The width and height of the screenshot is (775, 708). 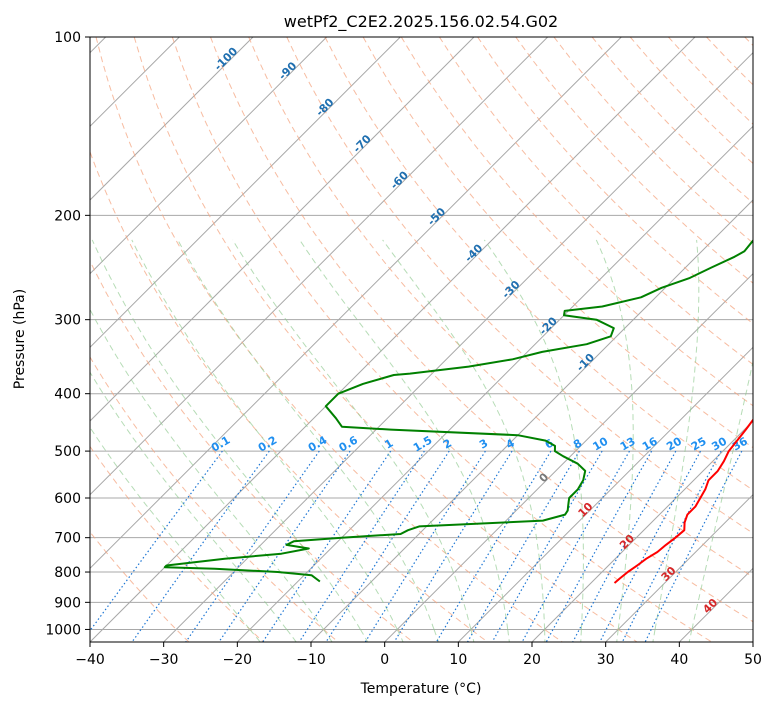 I want to click on y-tick-label: 200, so click(x=67, y=216).